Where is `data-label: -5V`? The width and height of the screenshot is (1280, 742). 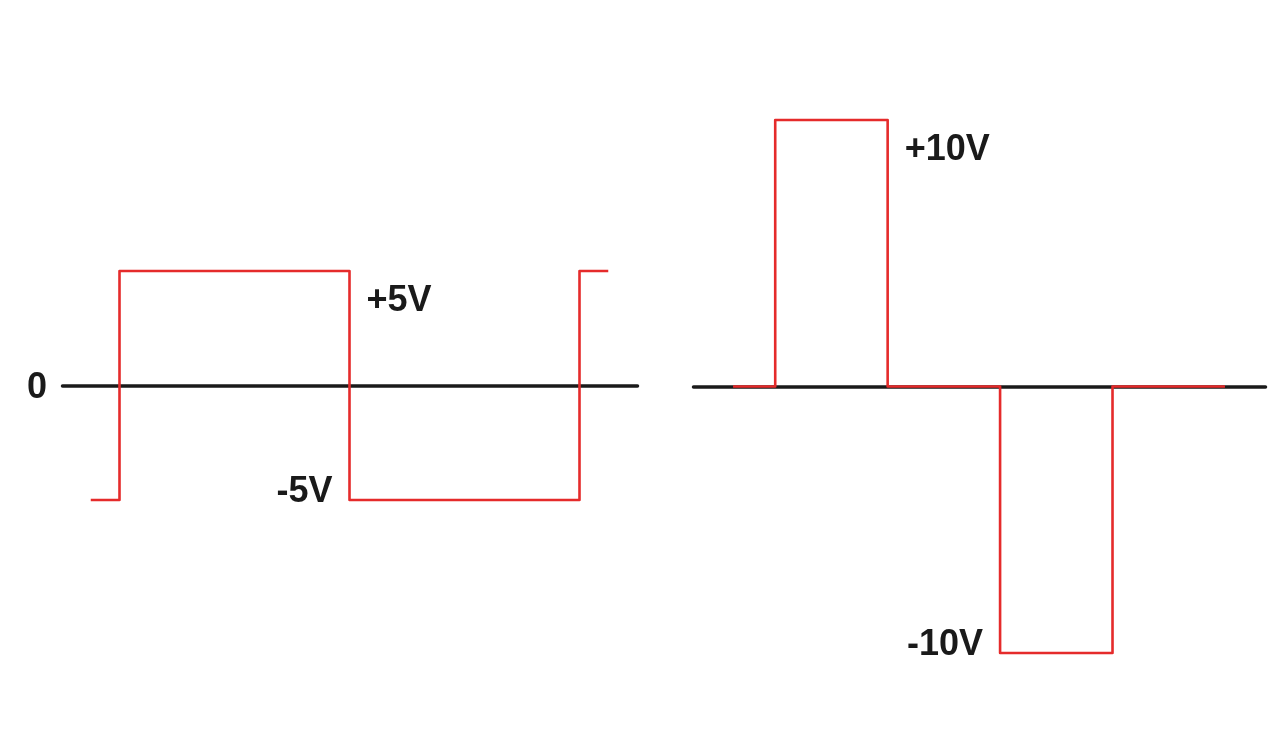
data-label: -5V is located at coordinates (304, 489).